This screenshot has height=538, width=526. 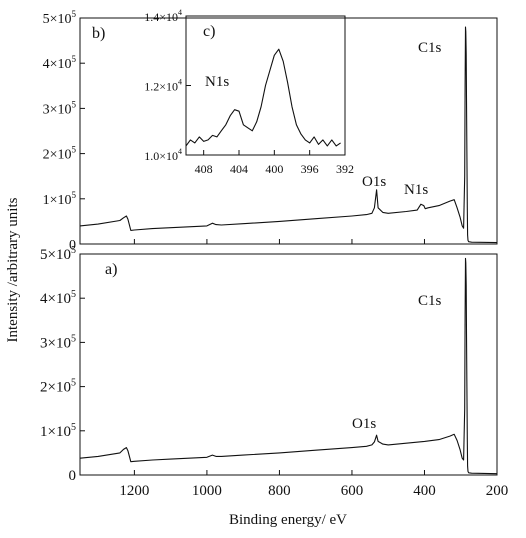 What do you see at coordinates (13, 269) in the screenshot?
I see `y-axis-label: Intensity /arbitrary units` at bounding box center [13, 269].